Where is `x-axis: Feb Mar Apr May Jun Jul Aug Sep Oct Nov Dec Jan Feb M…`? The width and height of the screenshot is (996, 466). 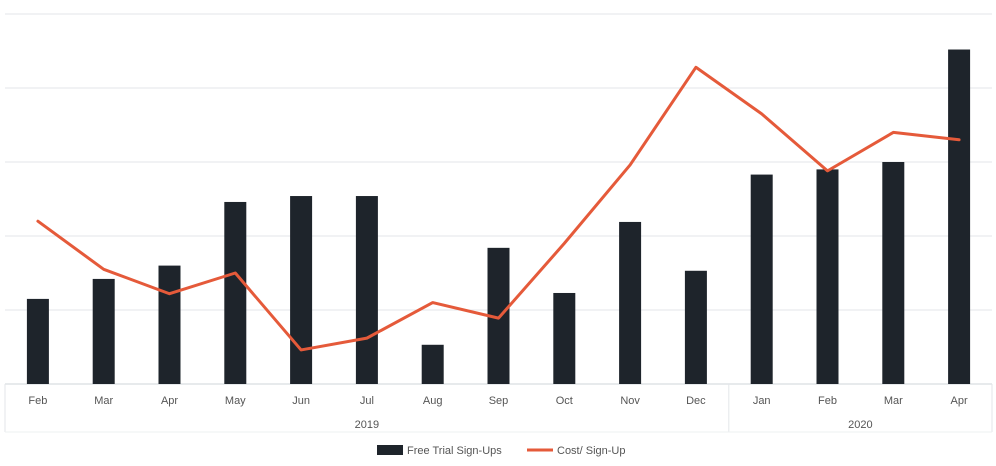
x-axis: Feb Mar Apr May Jun Jul Aug Sep Oct Nov Dec Jan Feb M… is located at coordinates (498, 408).